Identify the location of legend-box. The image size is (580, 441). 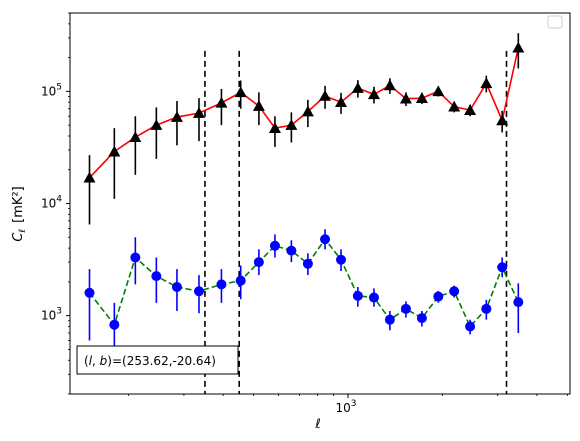
(555, 22).